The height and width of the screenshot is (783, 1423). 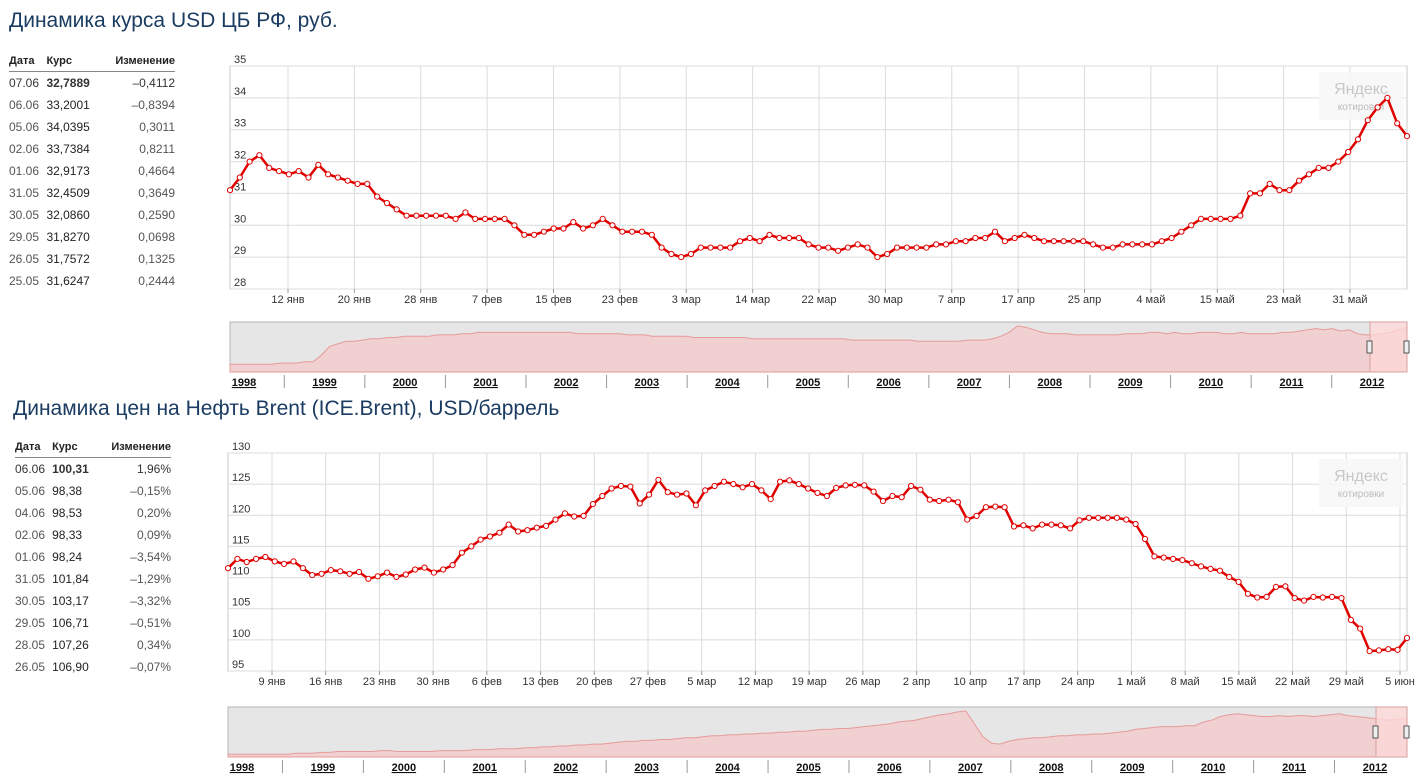 What do you see at coordinates (970, 768) in the screenshot?
I see `navigator-year-link: 2007` at bounding box center [970, 768].